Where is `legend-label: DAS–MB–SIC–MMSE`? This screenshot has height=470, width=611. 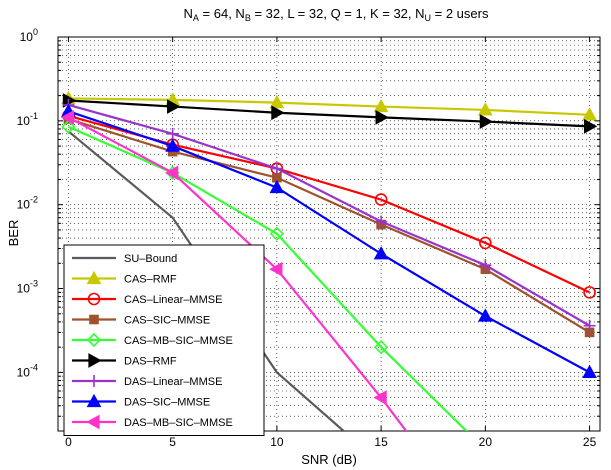
legend-label: DAS–MB–SIC–MMSE is located at coordinates (178, 423).